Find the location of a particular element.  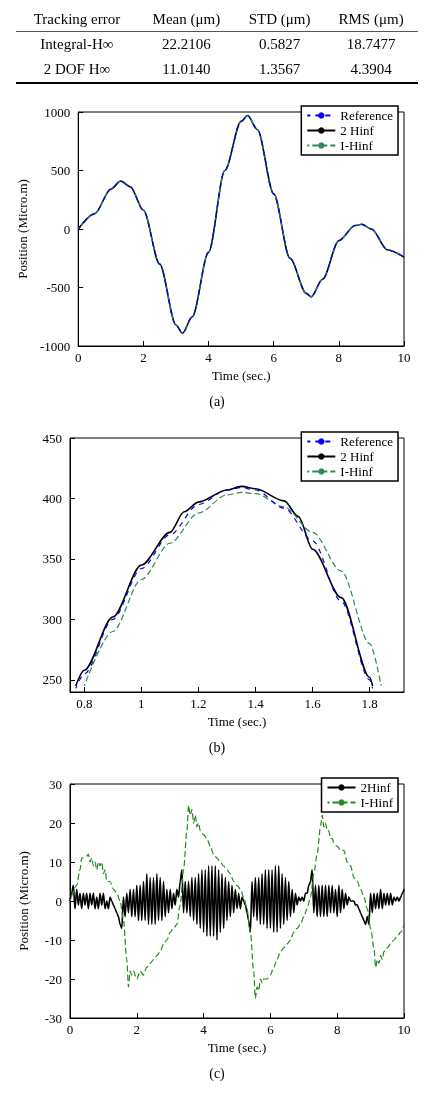

y-tick-label: 400 is located at coordinates (52, 498).